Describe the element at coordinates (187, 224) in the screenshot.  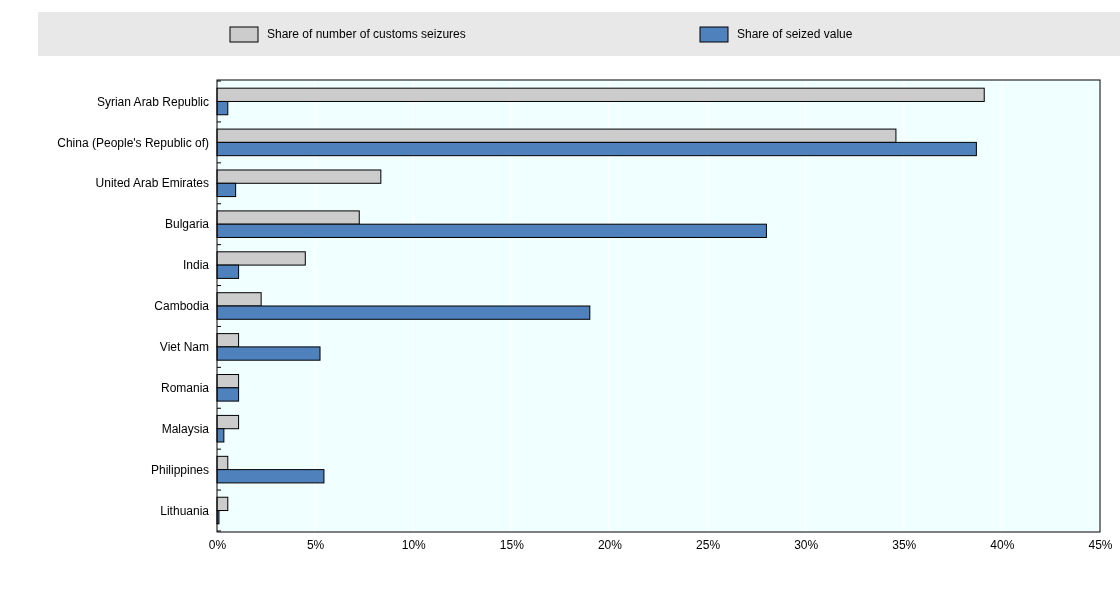
I see `y-tick-label: Bulgaria` at that location.